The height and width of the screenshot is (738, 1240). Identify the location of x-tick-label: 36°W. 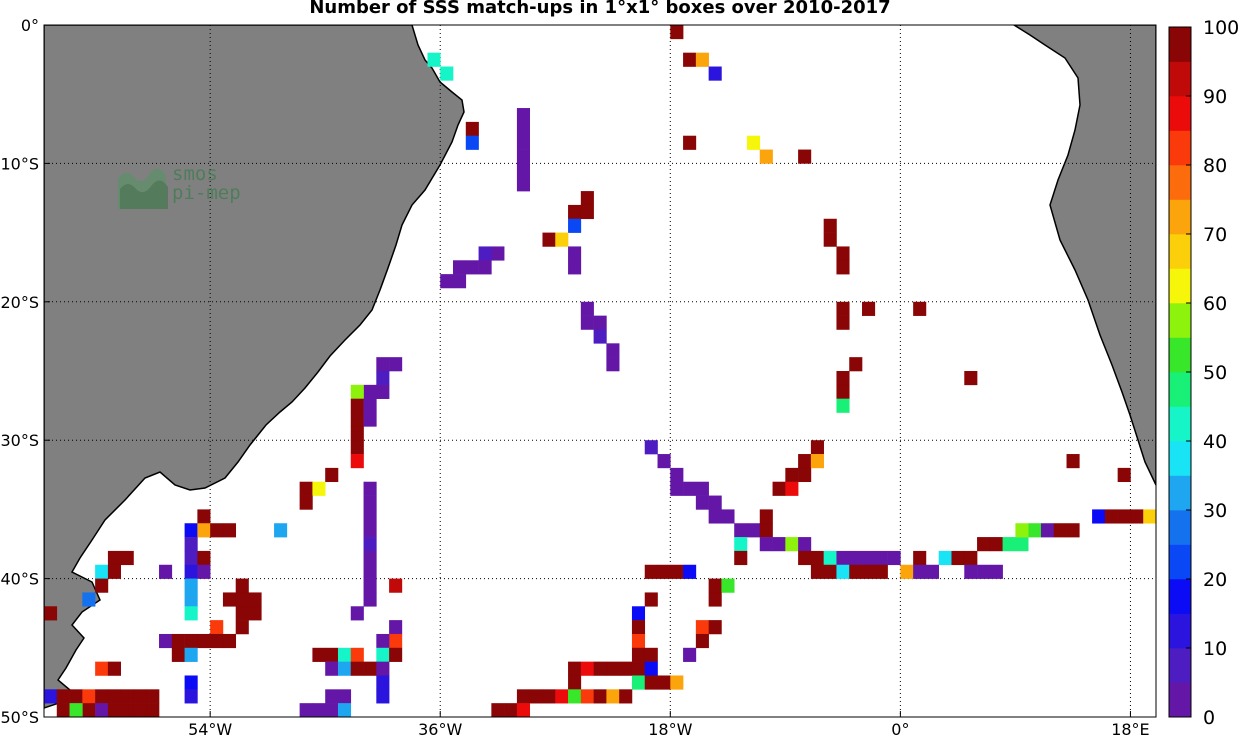
(440, 729).